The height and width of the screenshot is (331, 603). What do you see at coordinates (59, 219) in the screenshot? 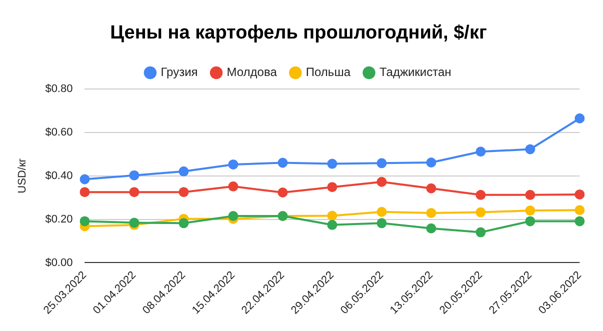
I see `y-tick-label: $0.20` at bounding box center [59, 219].